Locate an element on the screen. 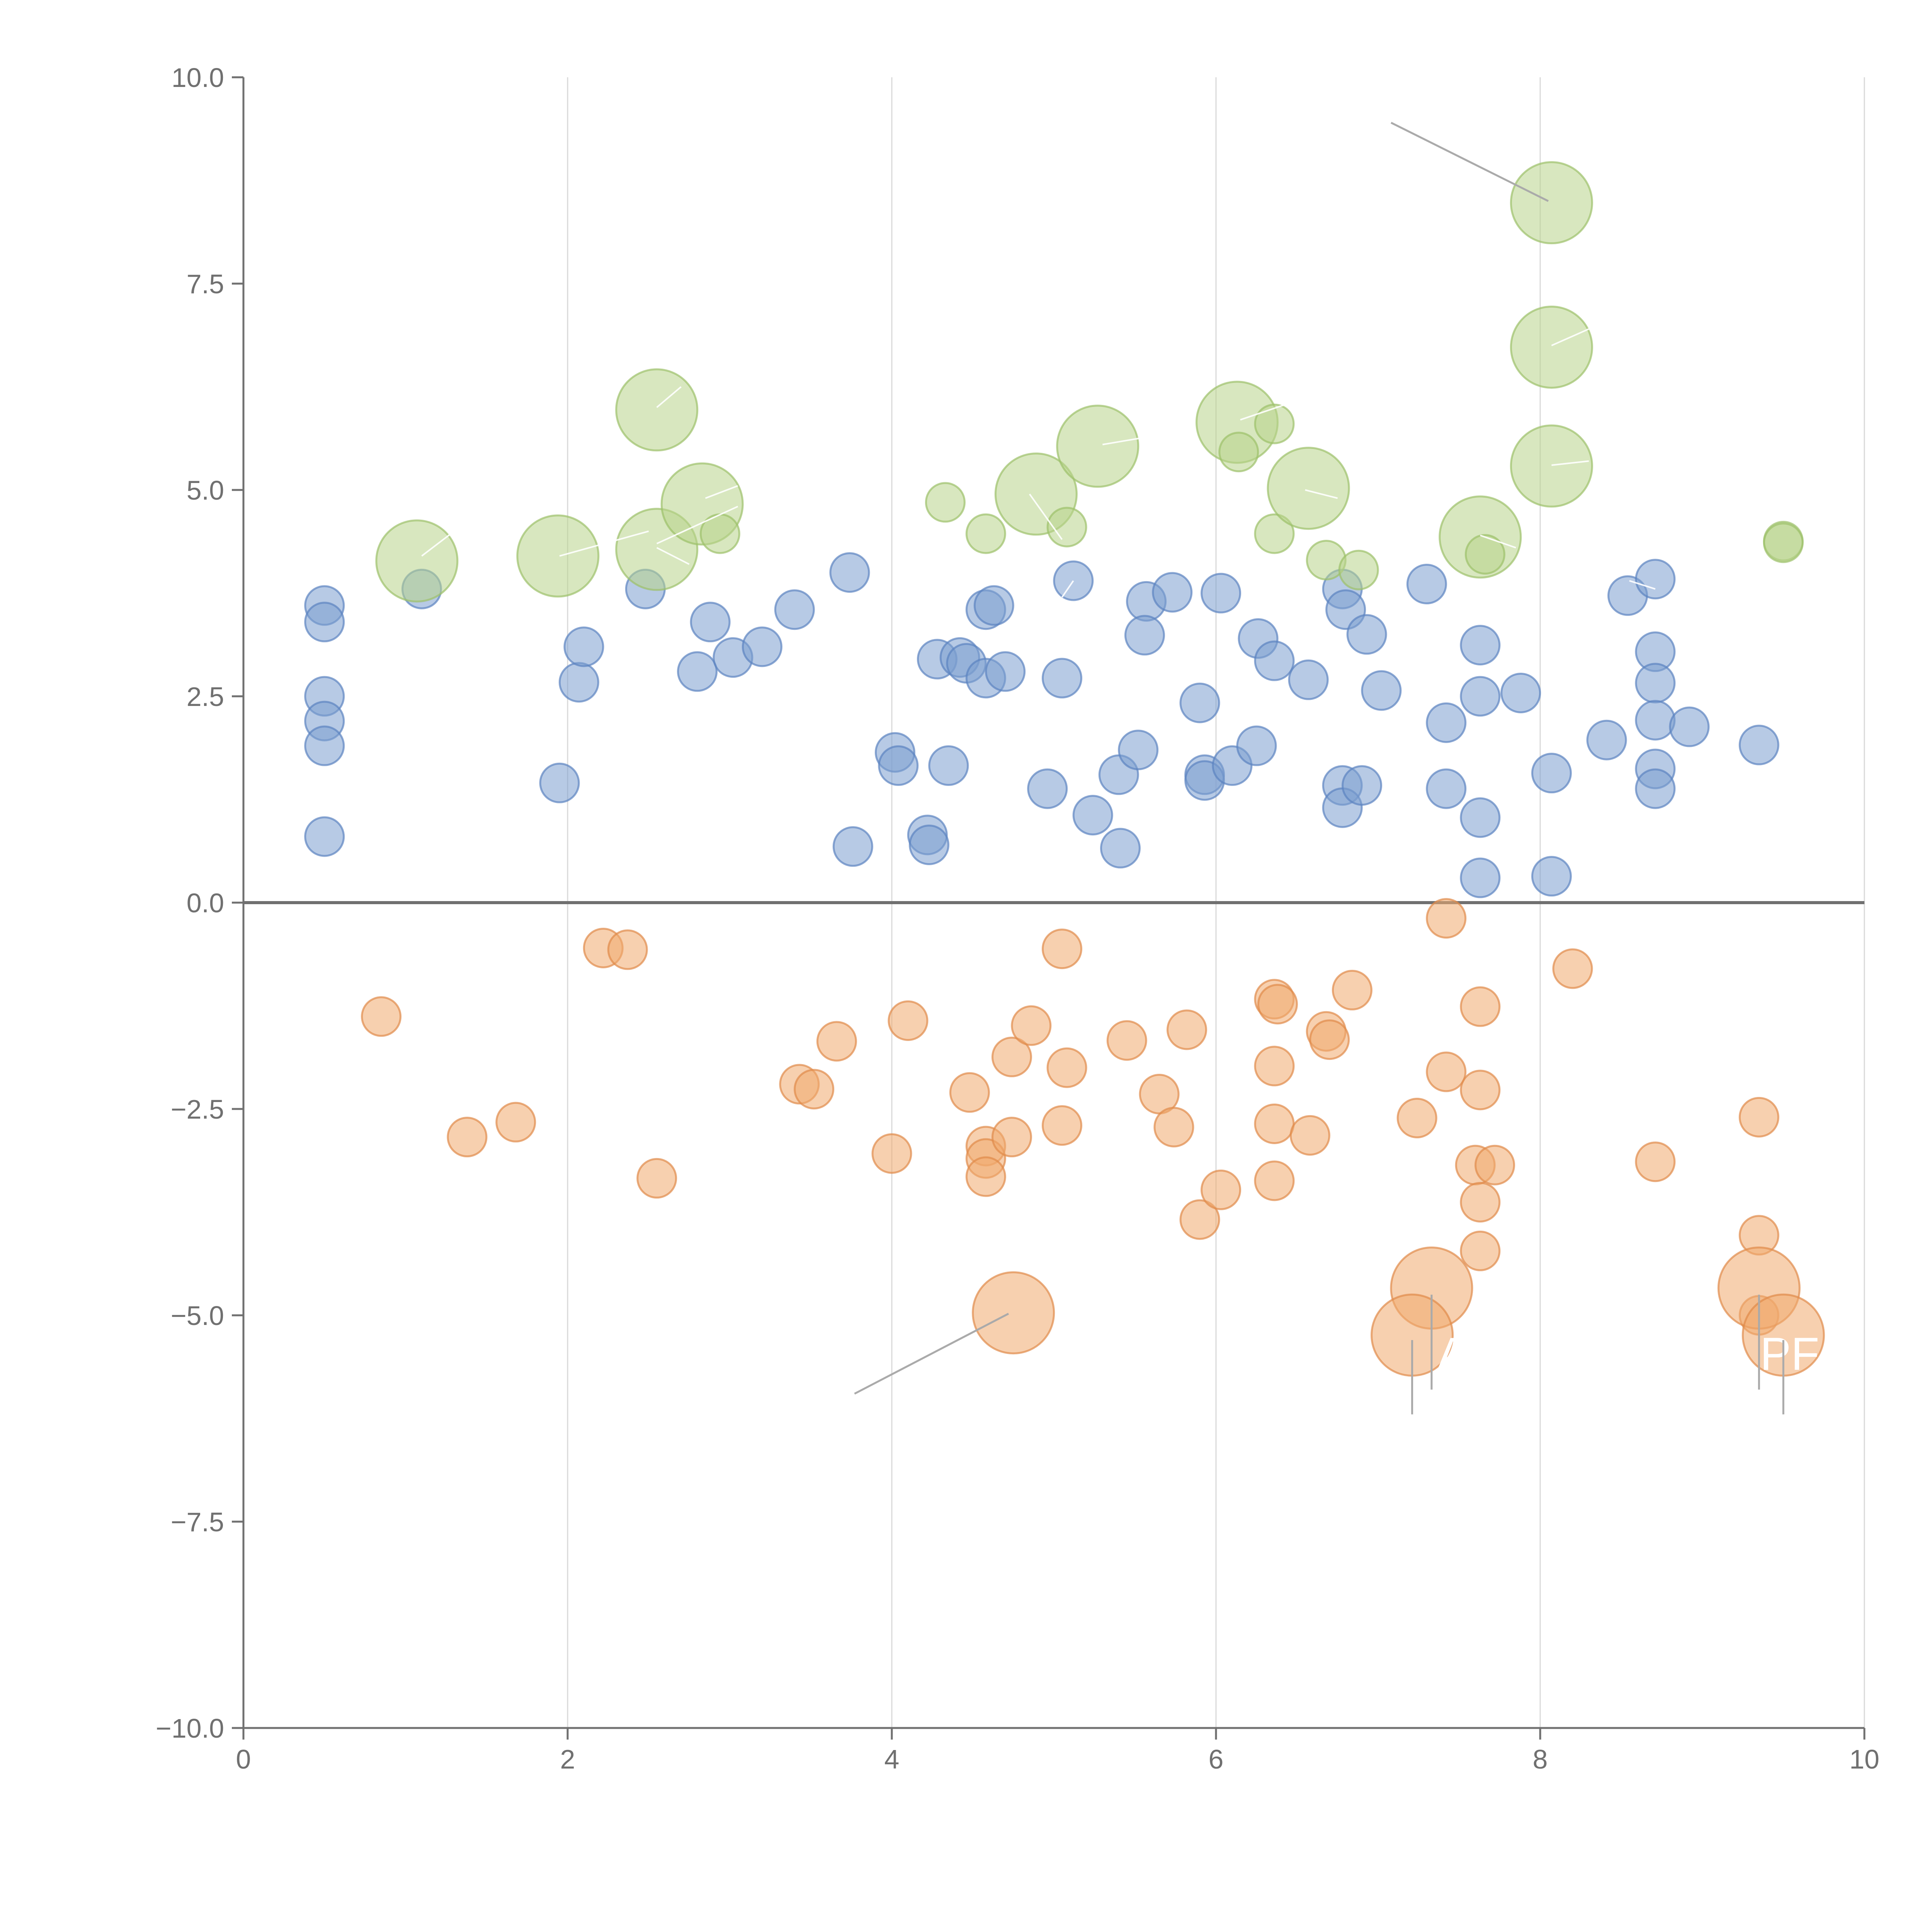 The image size is (1932, 1932). x-tick-label-10: 10 is located at coordinates (1864, 1759).